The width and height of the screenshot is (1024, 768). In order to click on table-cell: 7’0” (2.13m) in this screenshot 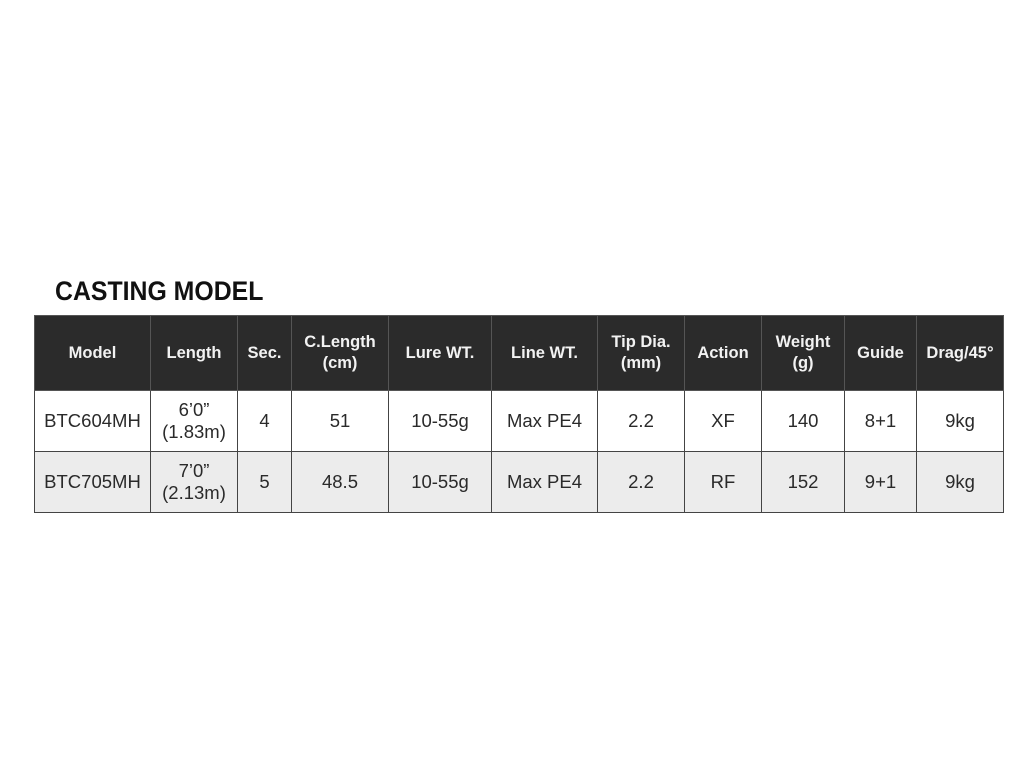, I will do `click(194, 482)`.